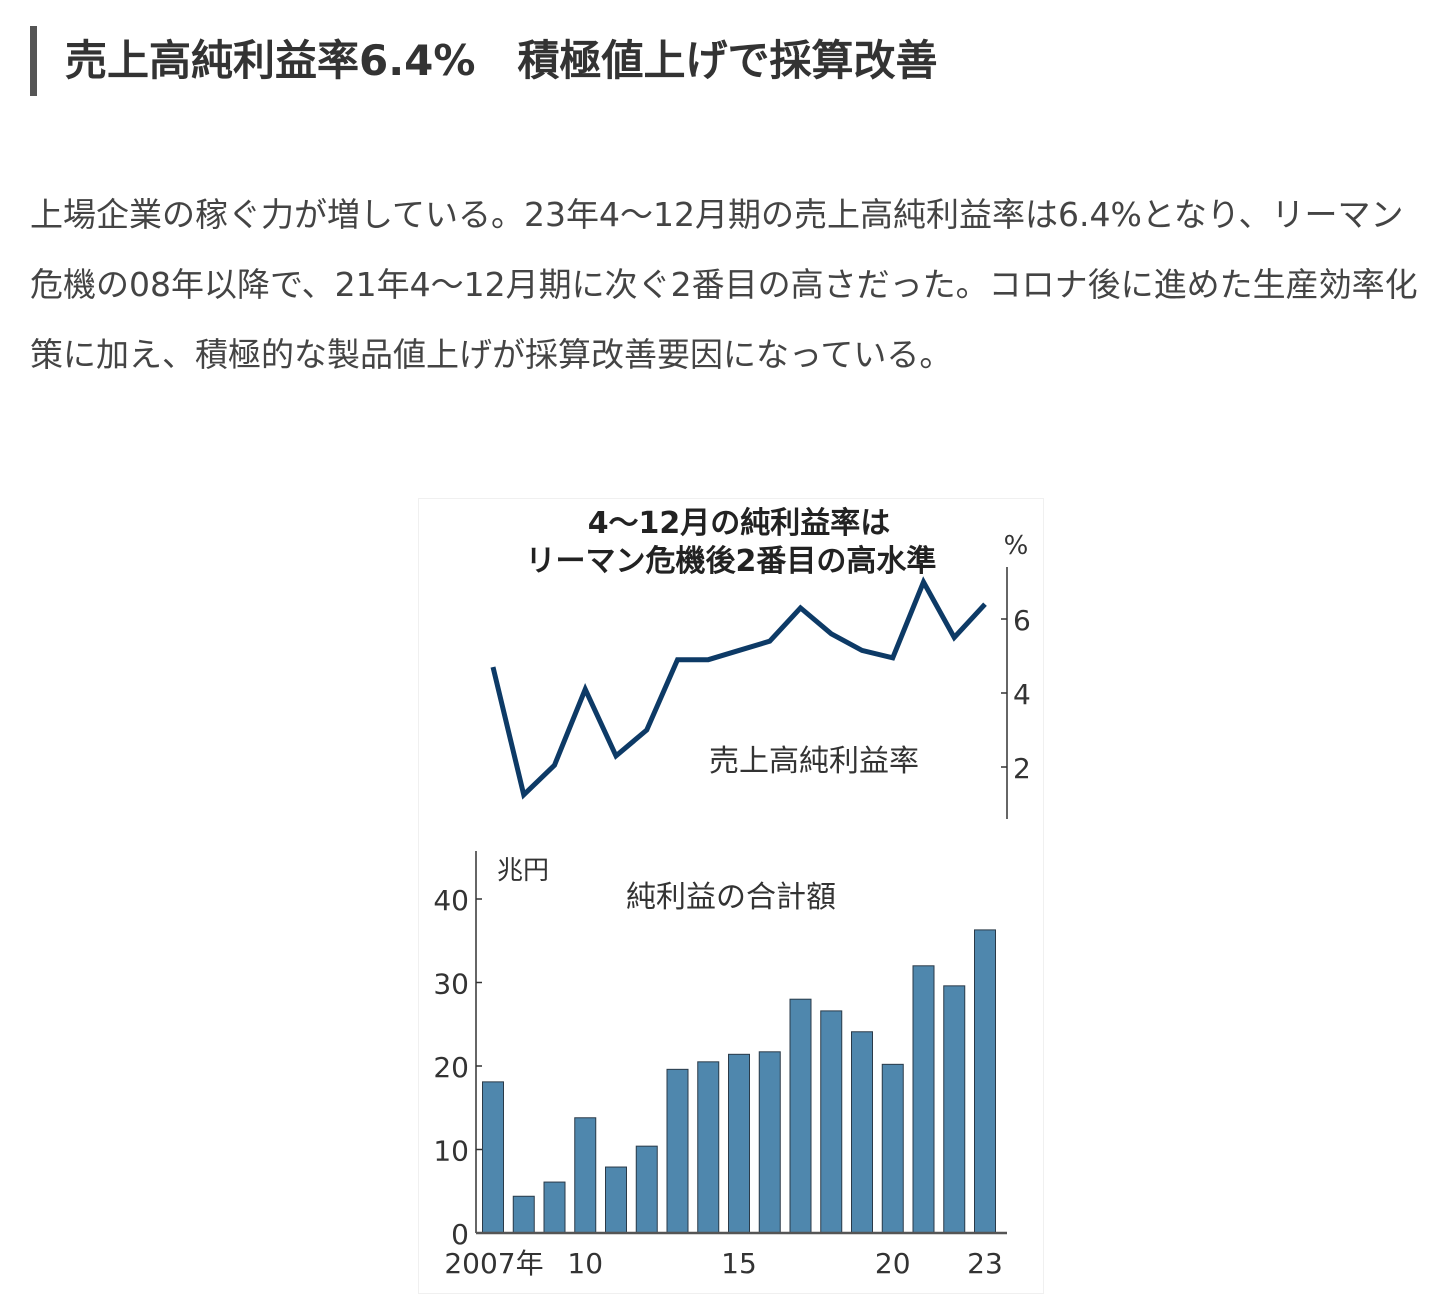 Image resolution: width=1440 pixels, height=1299 pixels. What do you see at coordinates (493, 1263) in the screenshot?
I see `bar-x-tick-label-0: 2007年` at bounding box center [493, 1263].